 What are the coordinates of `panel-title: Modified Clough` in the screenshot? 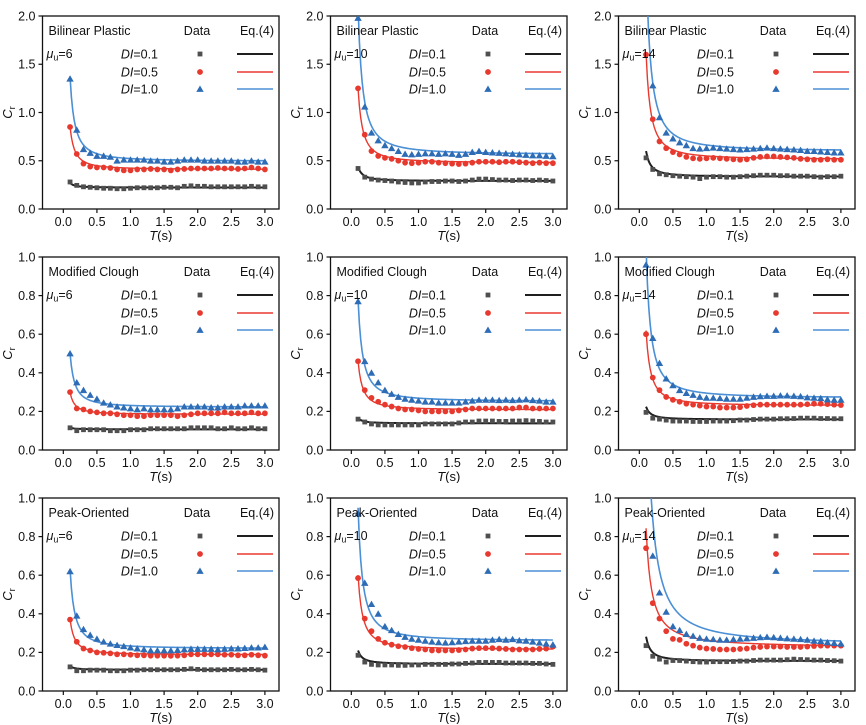 It's located at (670, 272).